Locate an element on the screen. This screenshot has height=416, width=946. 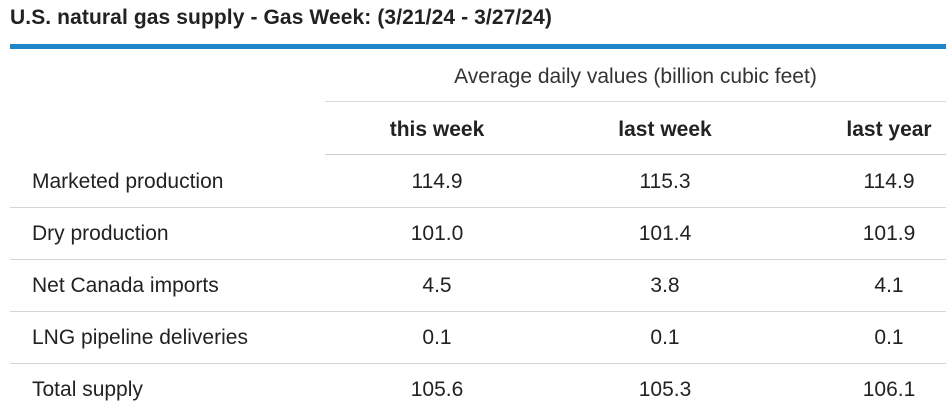
last-year-value: 106.1 is located at coordinates (889, 389).